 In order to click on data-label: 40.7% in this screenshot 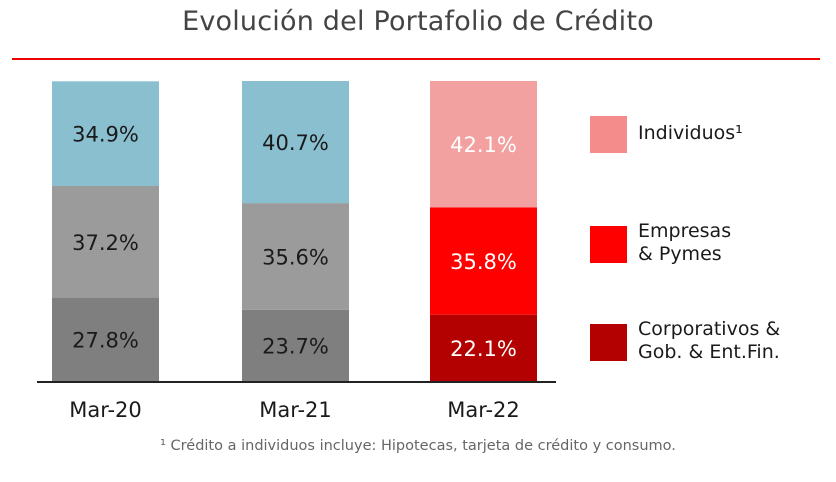, I will do `click(295, 143)`.